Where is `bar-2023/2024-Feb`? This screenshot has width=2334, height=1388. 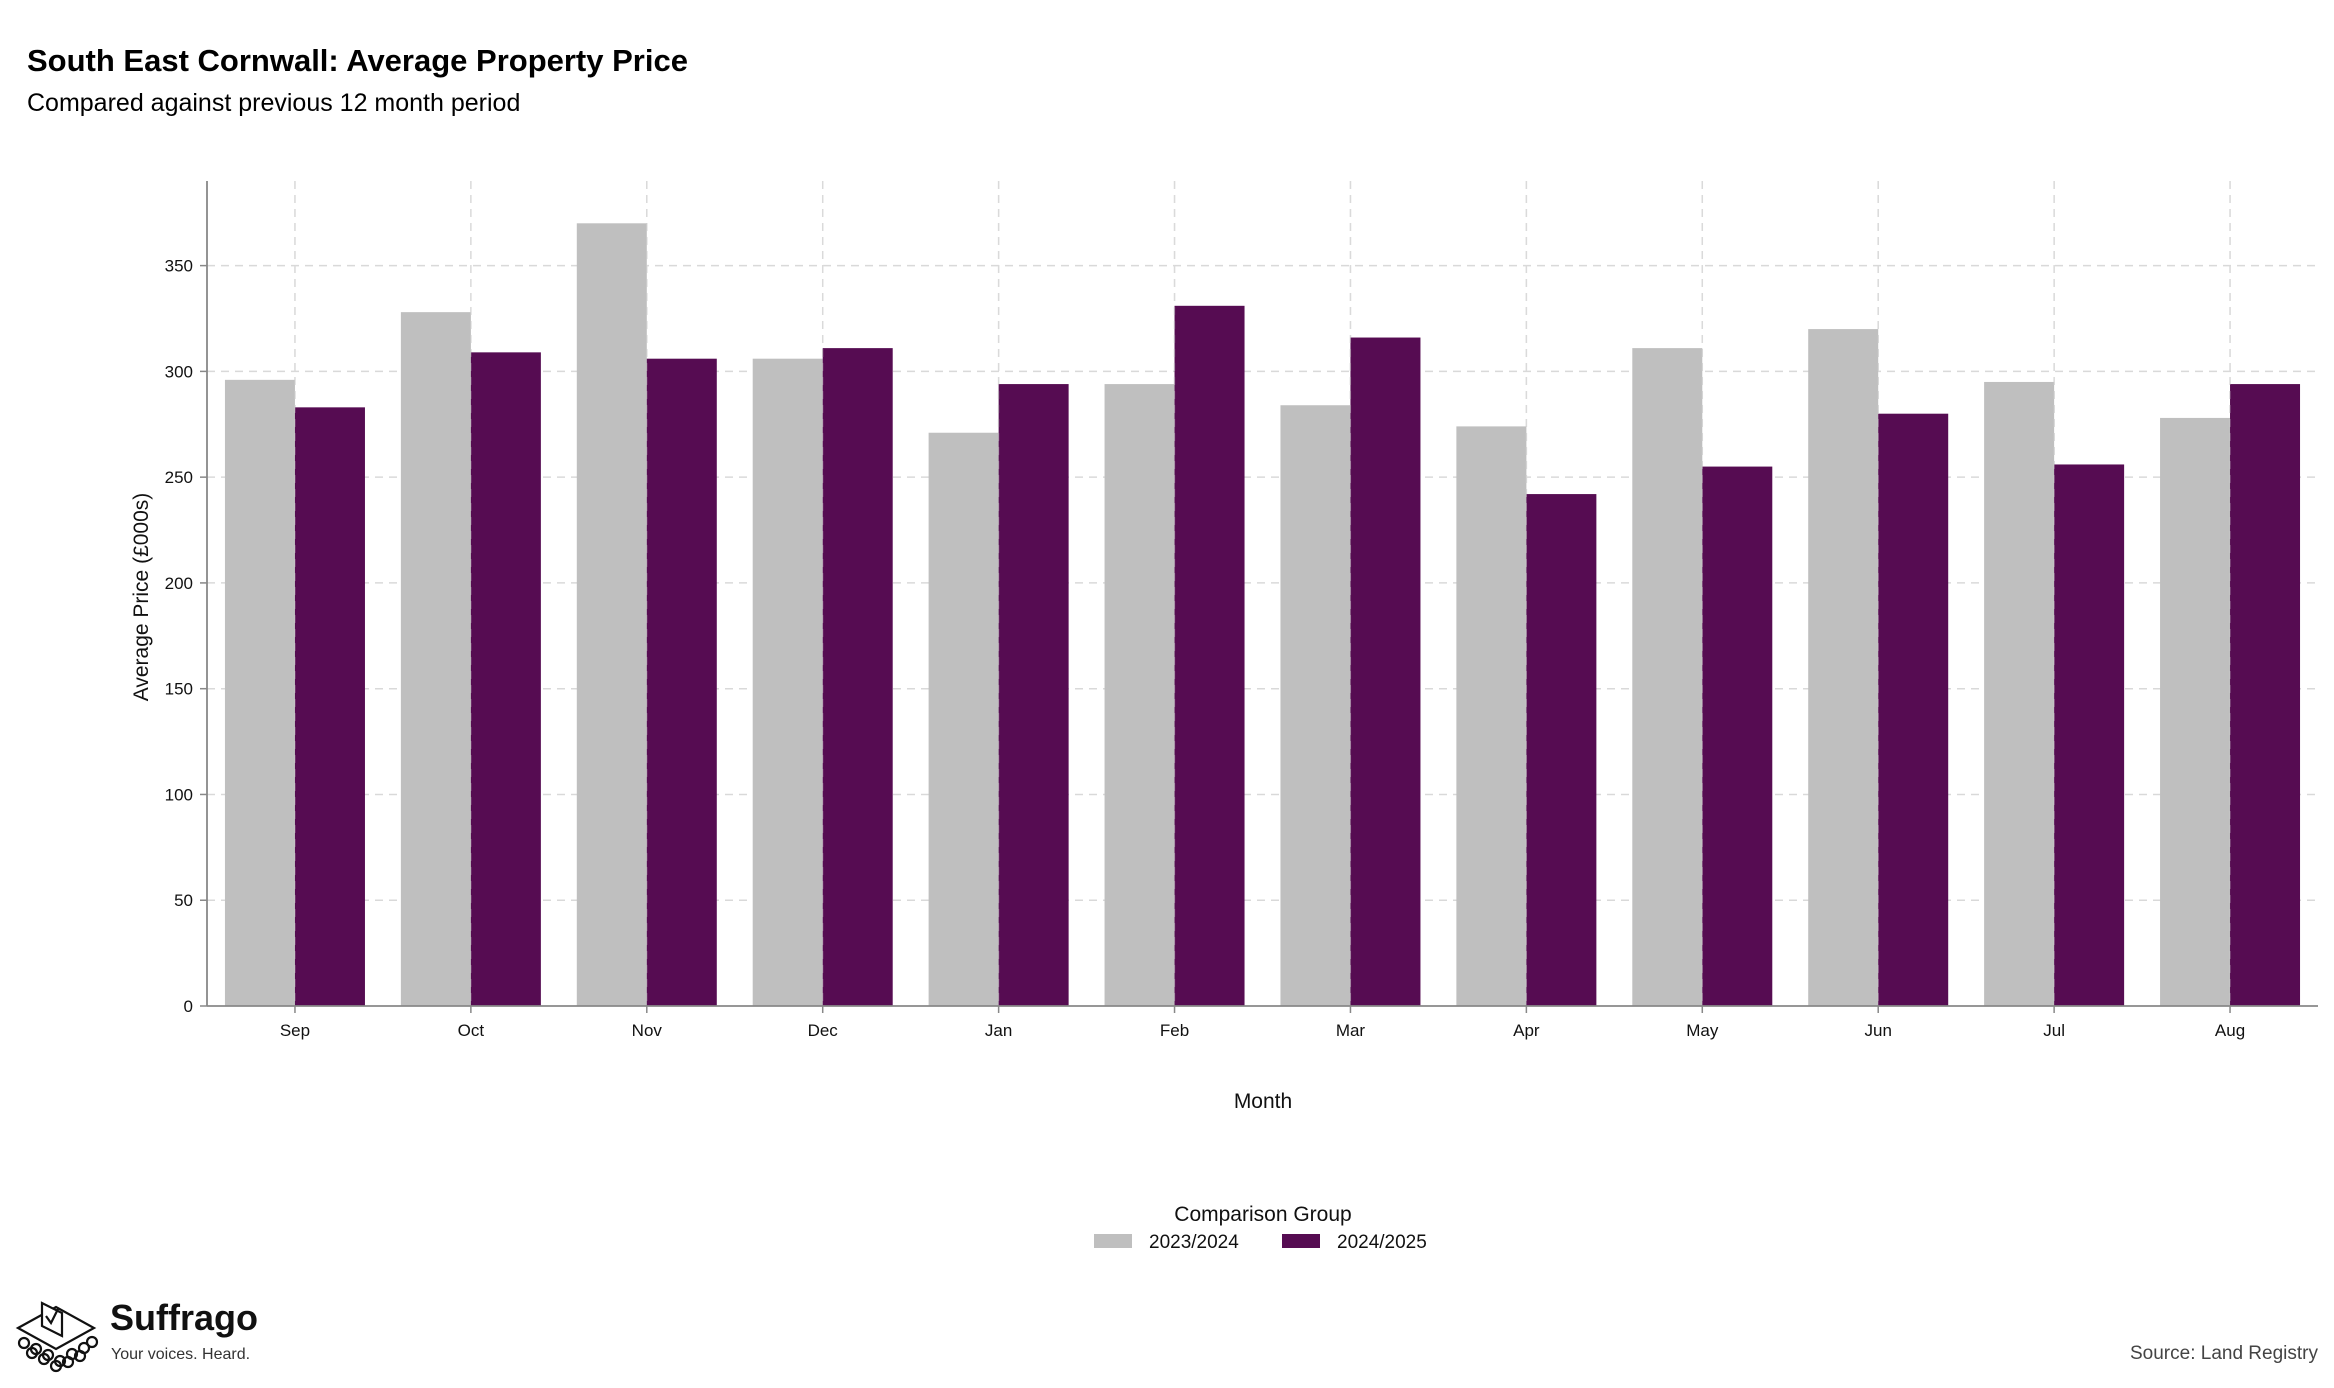
bar-2023/2024-Feb is located at coordinates (1139, 695).